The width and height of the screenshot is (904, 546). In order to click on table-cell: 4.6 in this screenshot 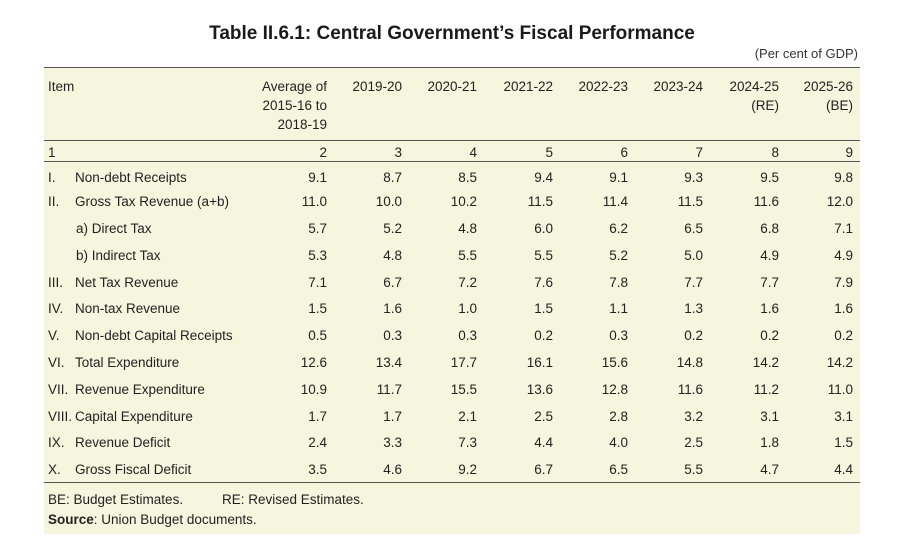, I will do `click(392, 469)`.